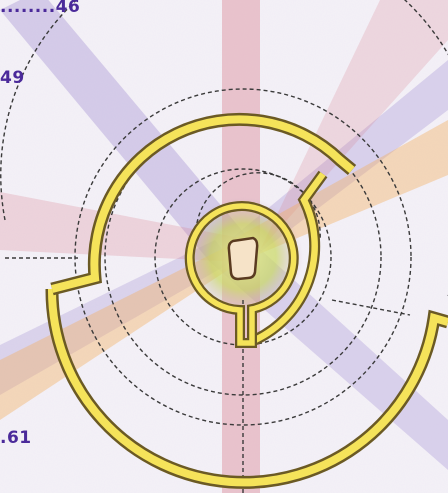  Describe the element at coordinates (40, 8) in the screenshot. I see `score-readout-top: ........46` at that location.